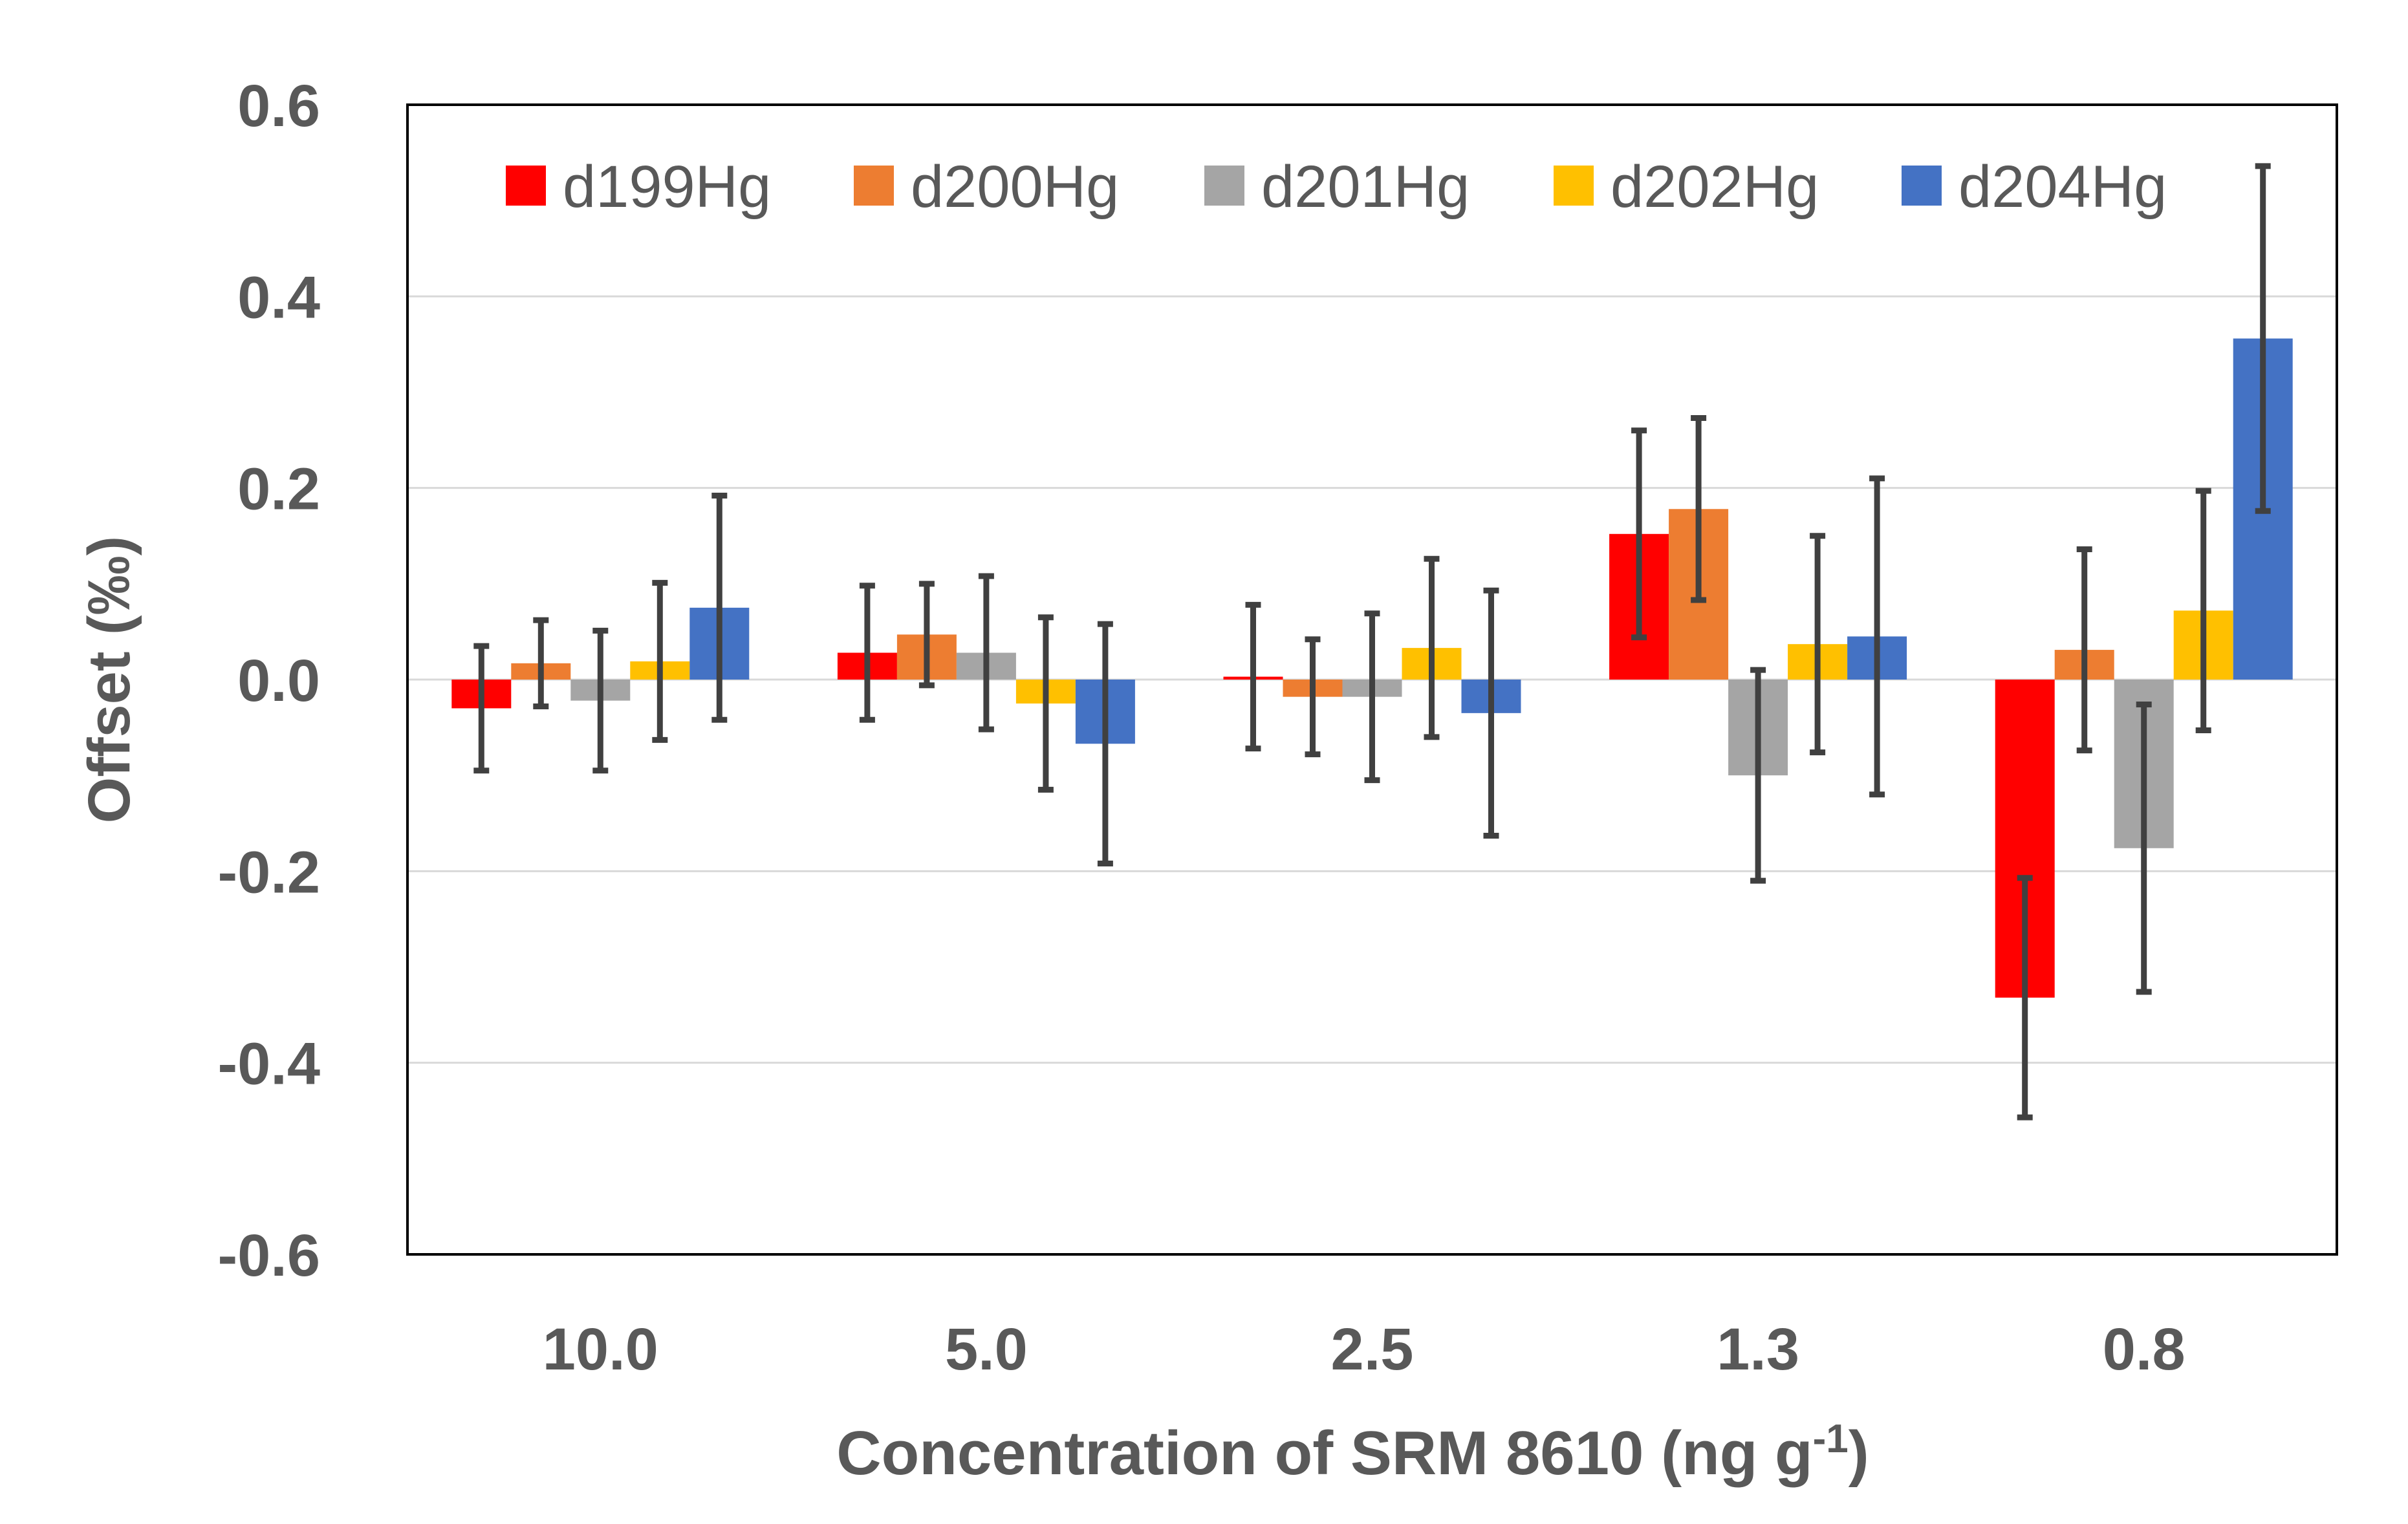  Describe the element at coordinates (1224, 186) in the screenshot. I see `legend-swatch-d201Hg` at that location.